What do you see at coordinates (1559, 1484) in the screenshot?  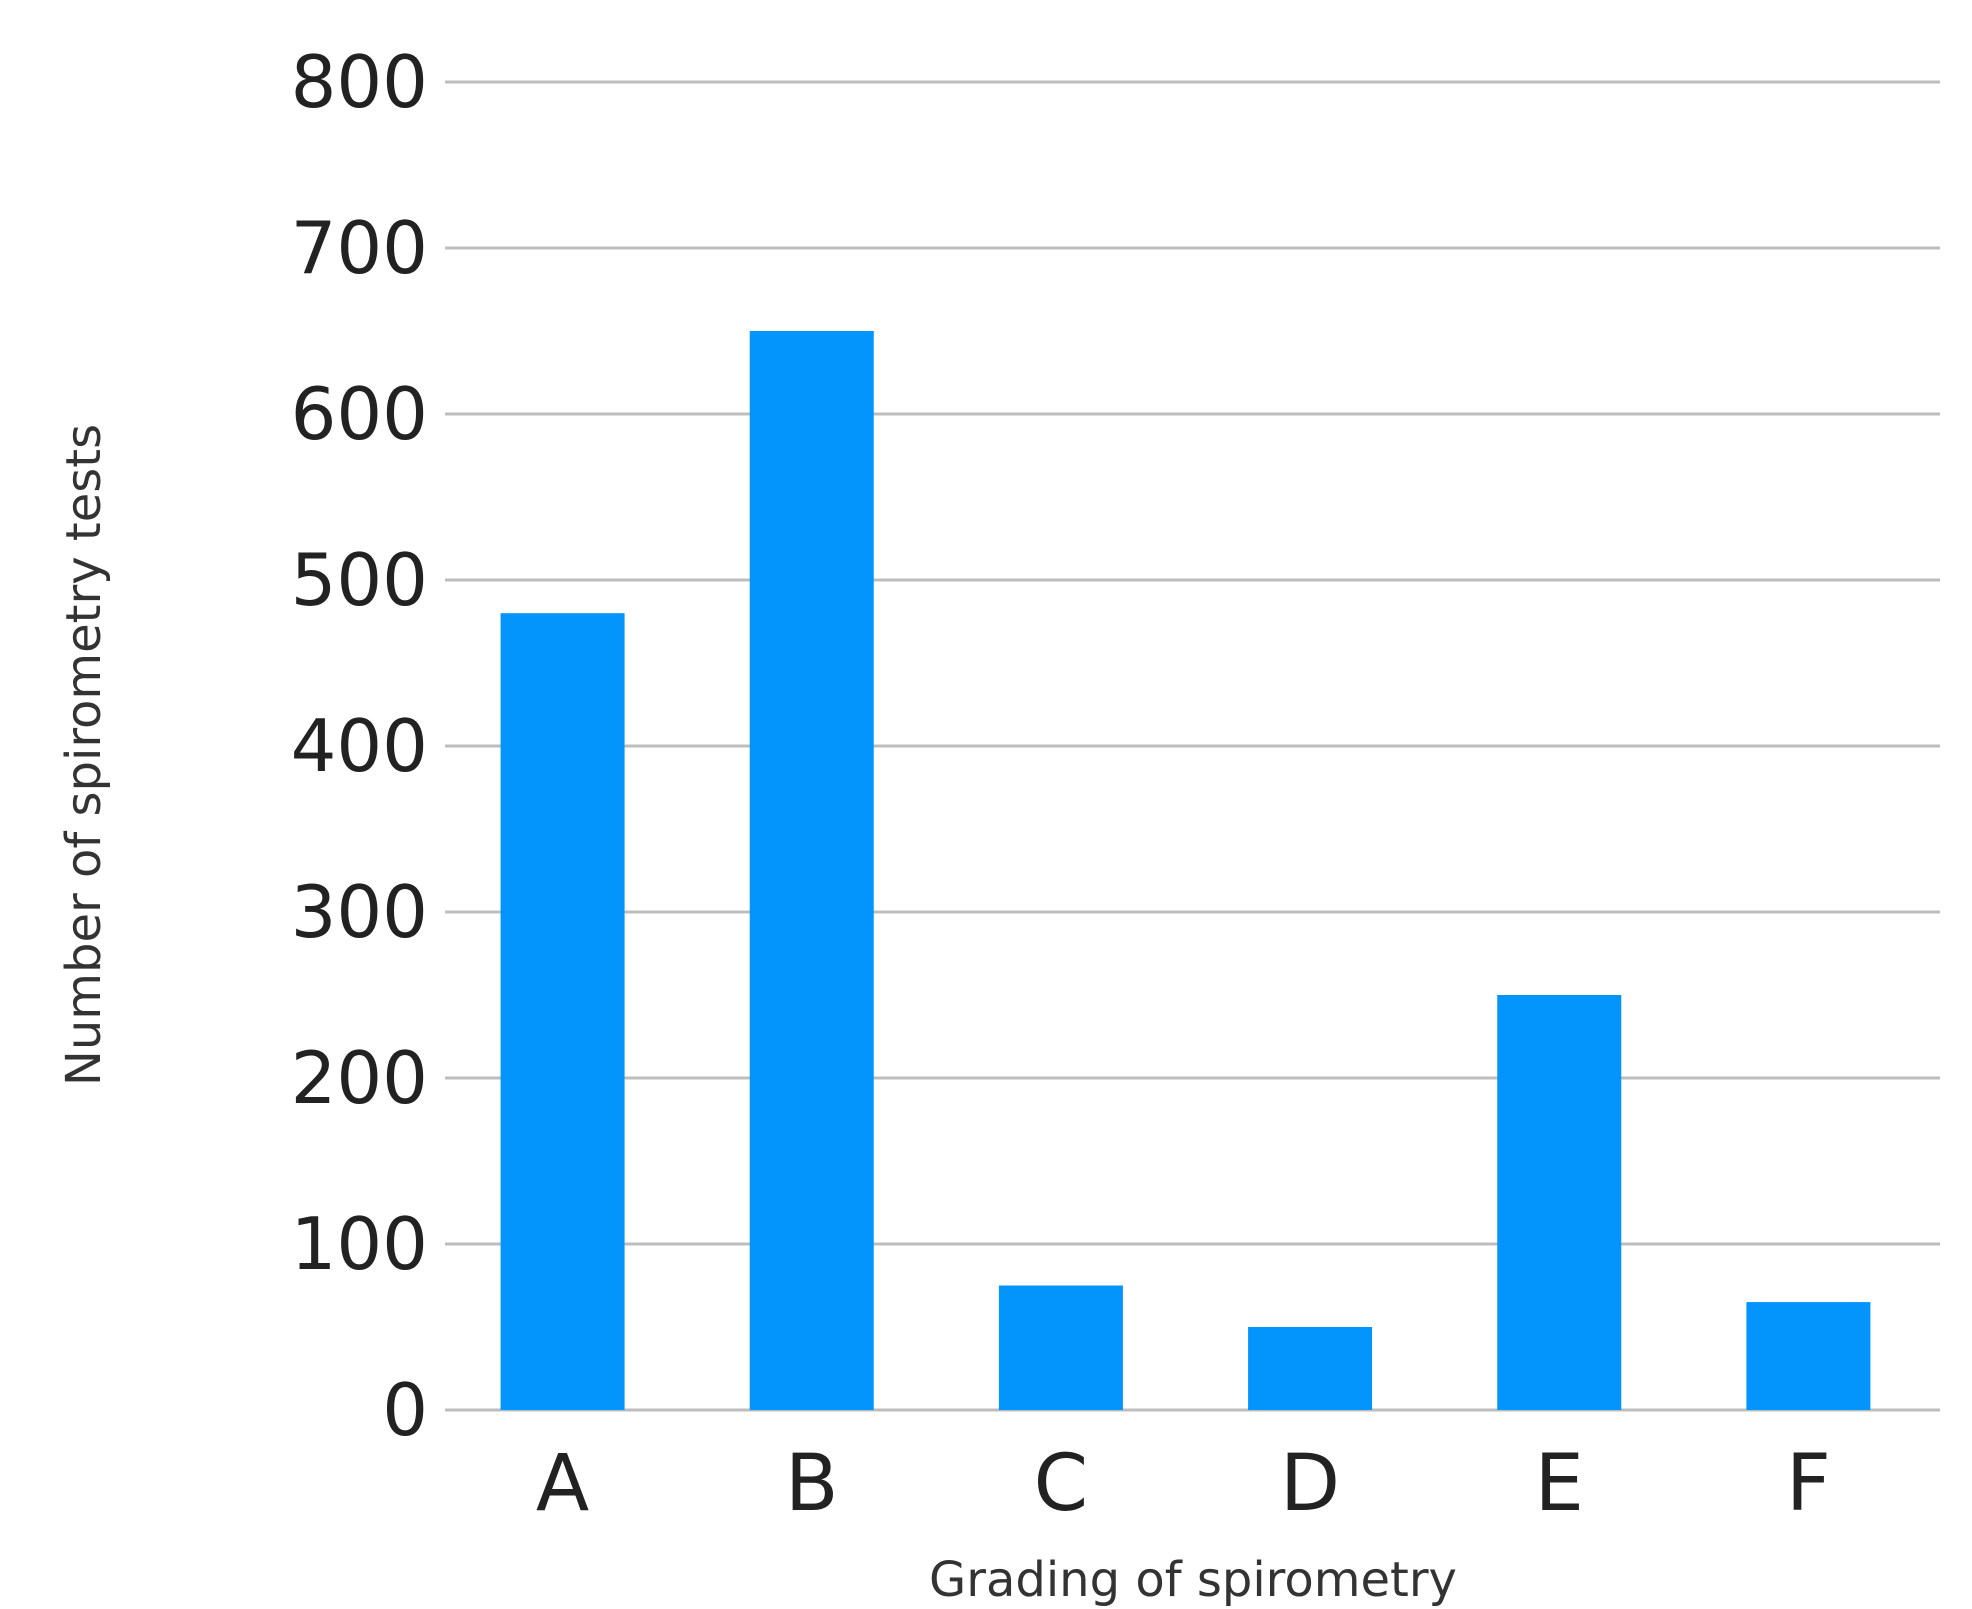 I see `x-tick-label: E` at bounding box center [1559, 1484].